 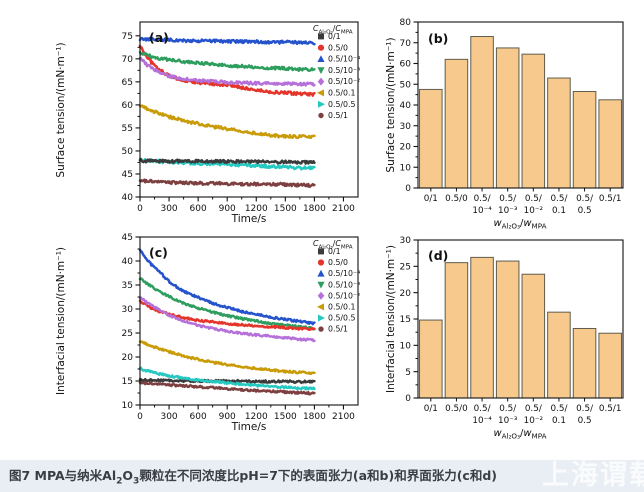 What do you see at coordinates (227, 61) in the screenshot?
I see `series-0.5/10⁻³` at bounding box center [227, 61].